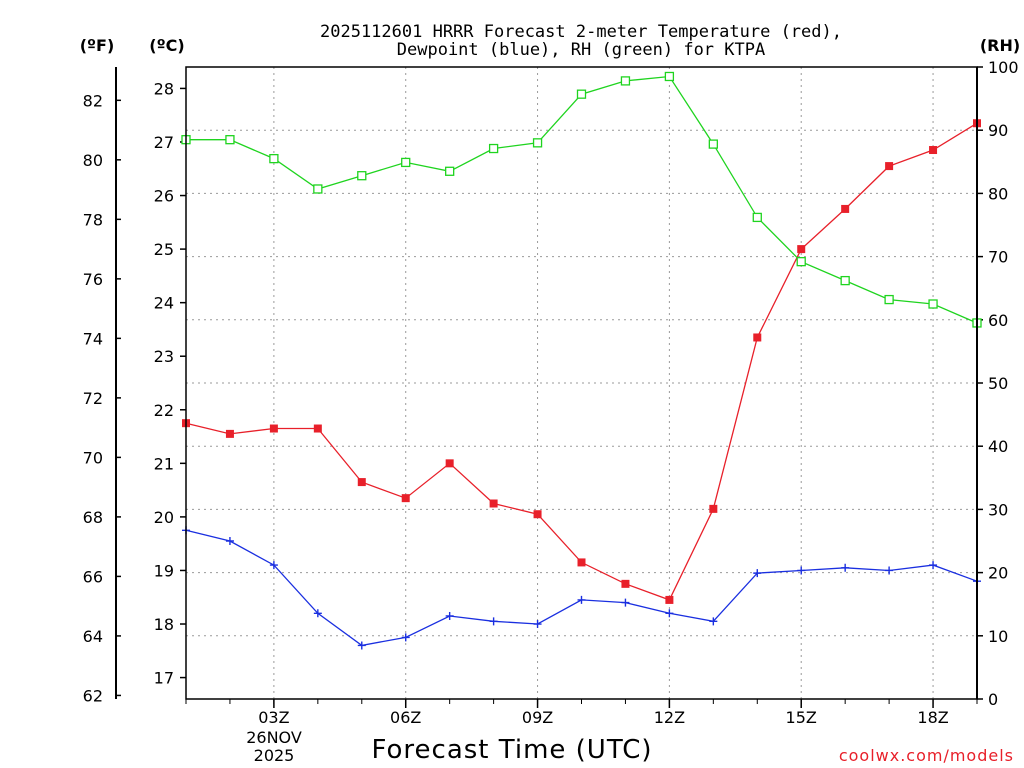 This screenshot has width=1024, height=768. Describe the element at coordinates (932, 717) in the screenshot. I see `x-tick-label: 18Z` at that location.